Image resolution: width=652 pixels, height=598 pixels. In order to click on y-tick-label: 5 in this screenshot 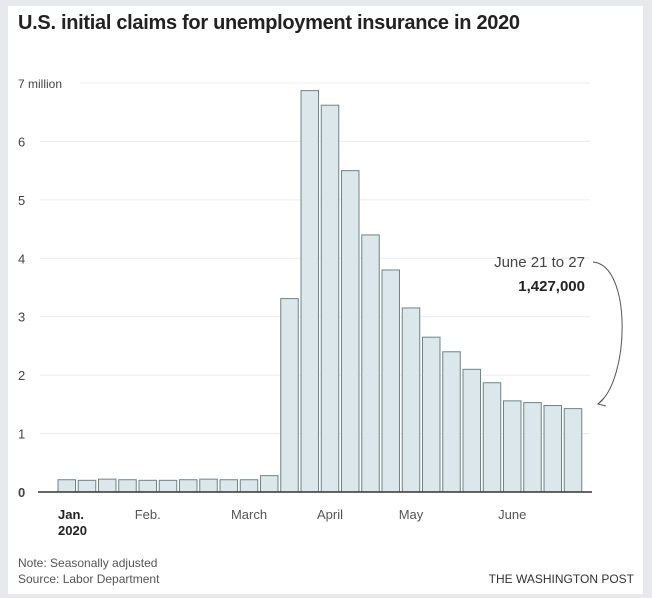, I will do `click(21, 200)`.